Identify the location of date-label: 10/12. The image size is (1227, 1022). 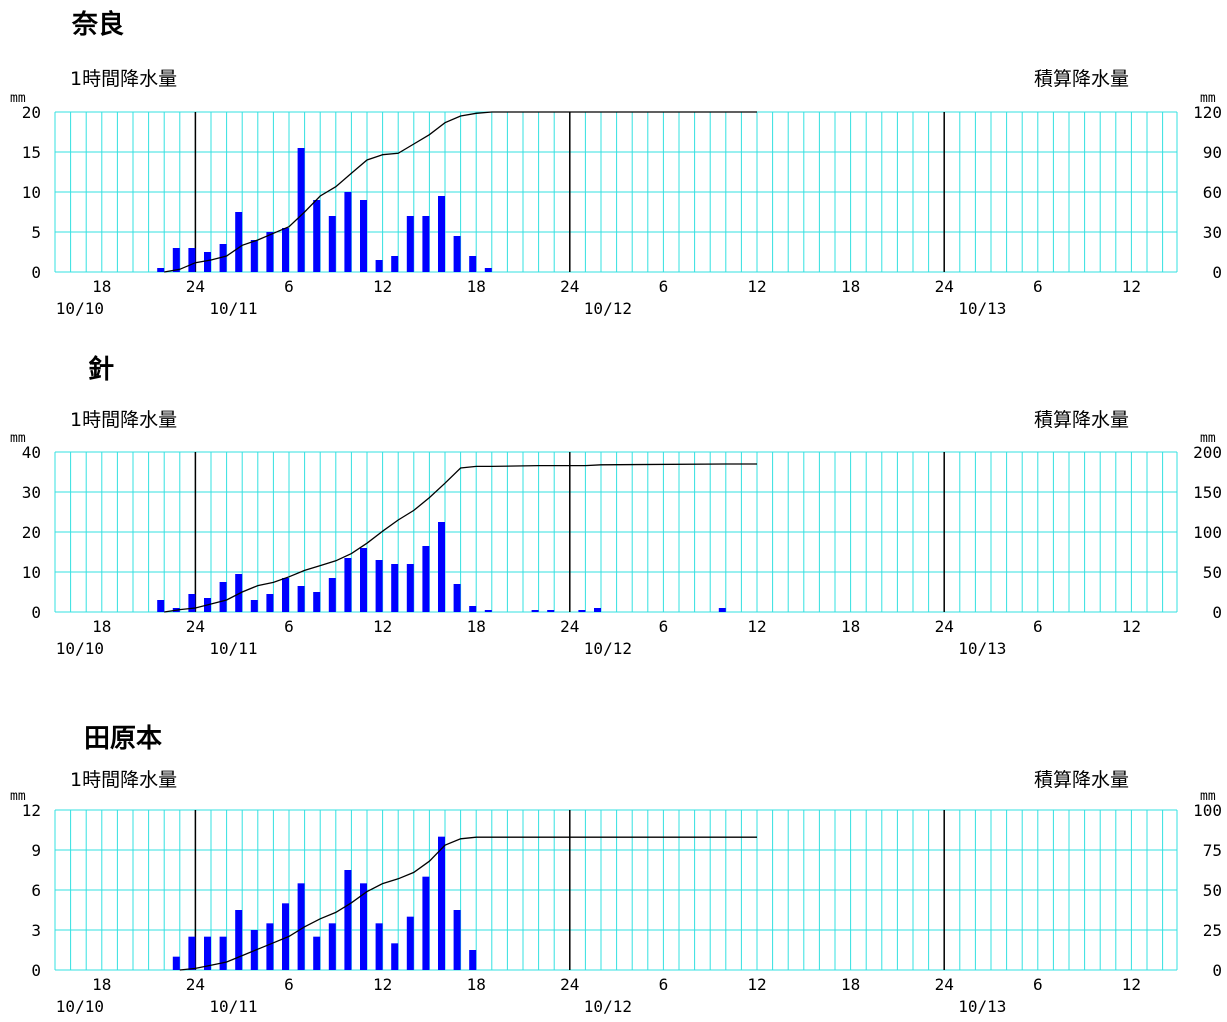
(608, 308).